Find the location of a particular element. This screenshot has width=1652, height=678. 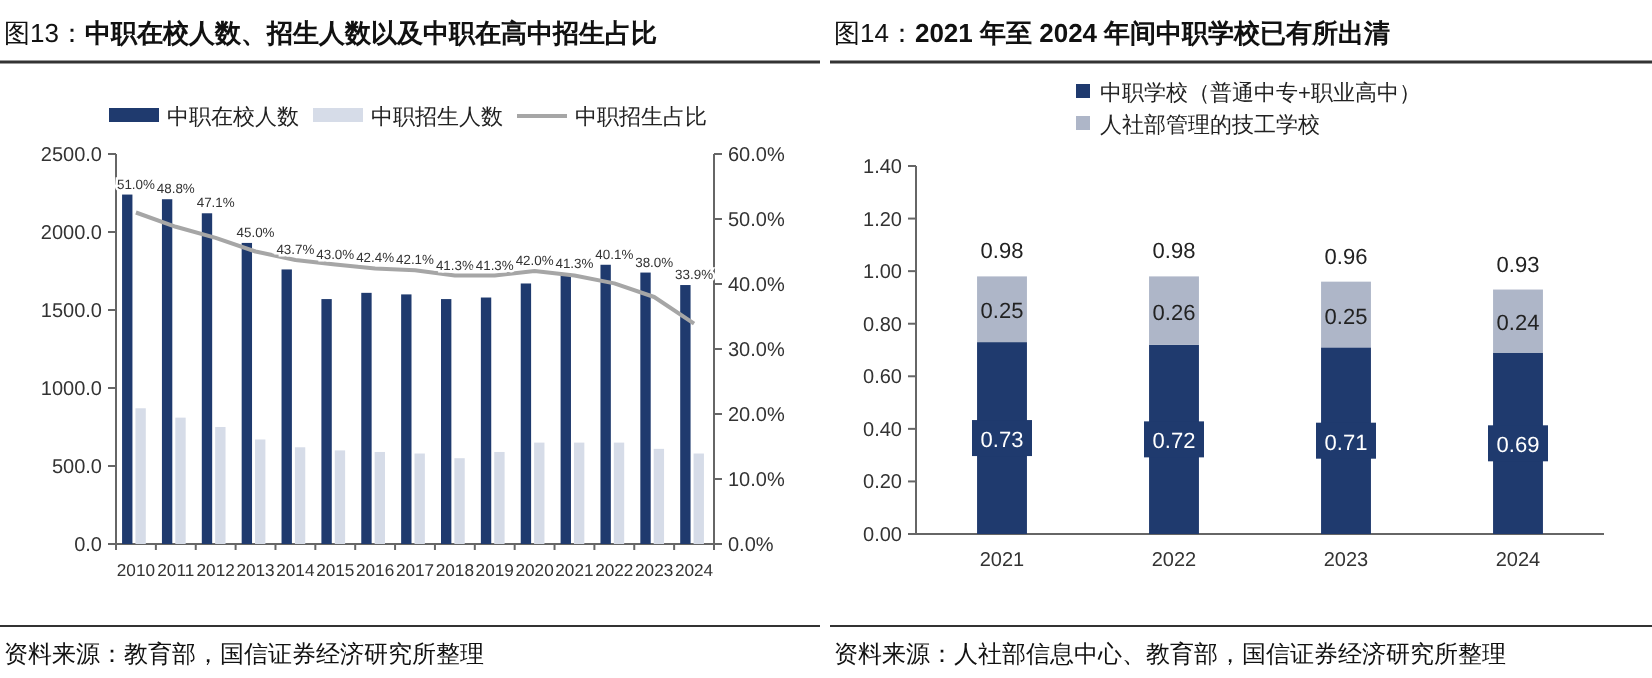

x-tick-label: 2017 is located at coordinates (415, 570).